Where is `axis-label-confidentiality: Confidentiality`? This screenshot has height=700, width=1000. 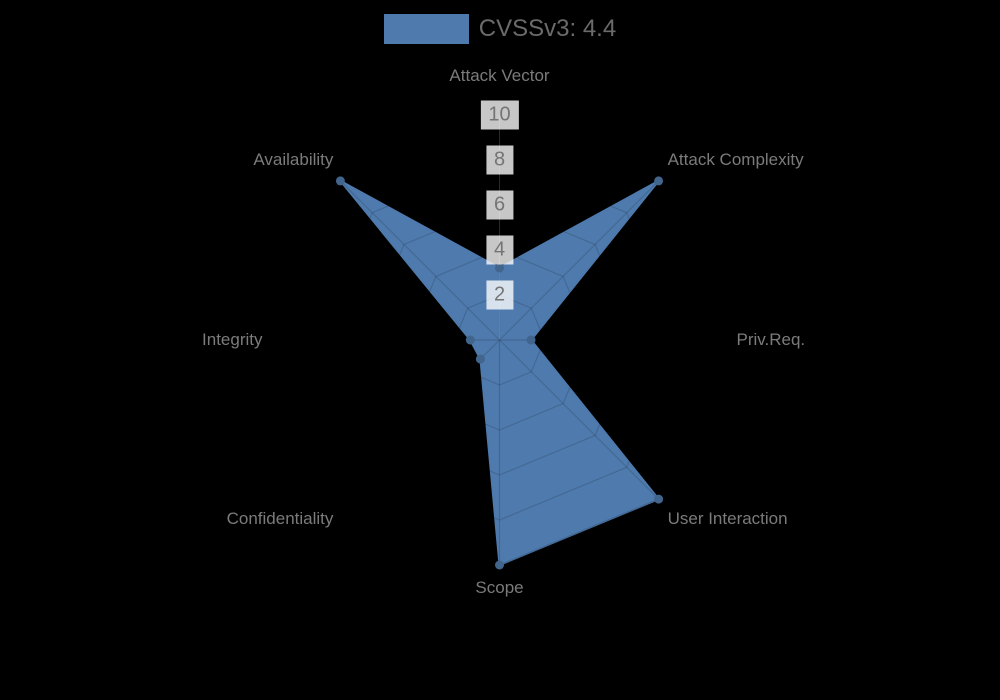
axis-label-confidentiality: Confidentiality is located at coordinates (280, 519).